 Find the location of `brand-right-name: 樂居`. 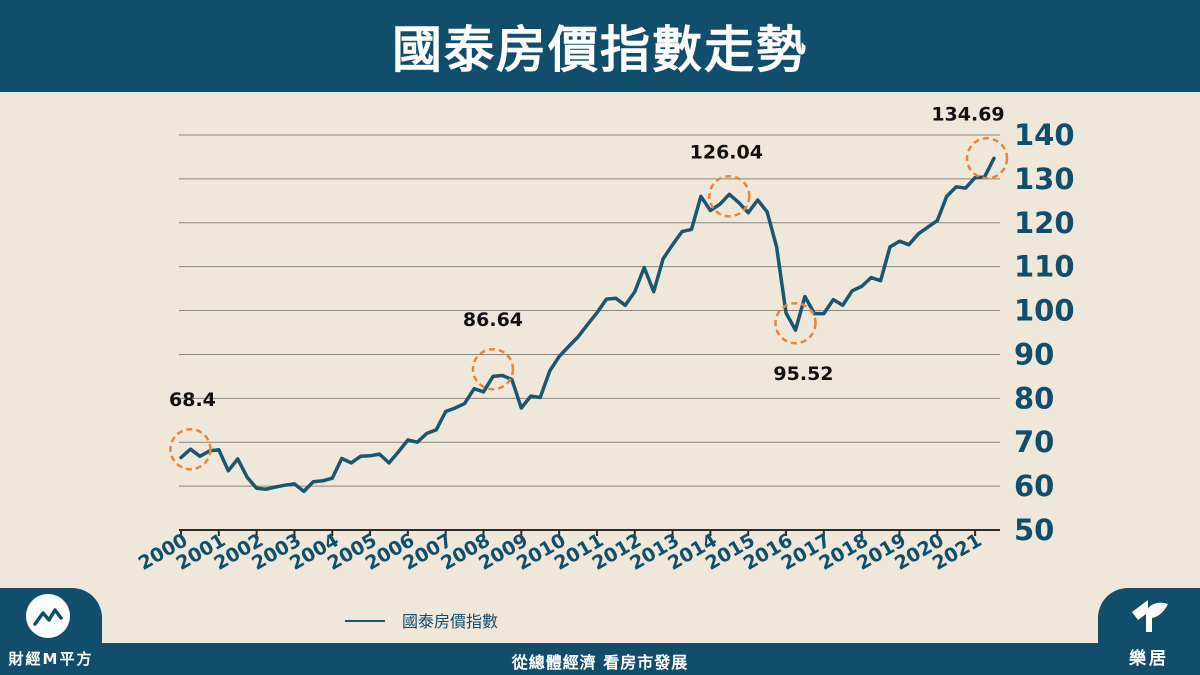

brand-right-name: 樂居 is located at coordinates (1149, 659).